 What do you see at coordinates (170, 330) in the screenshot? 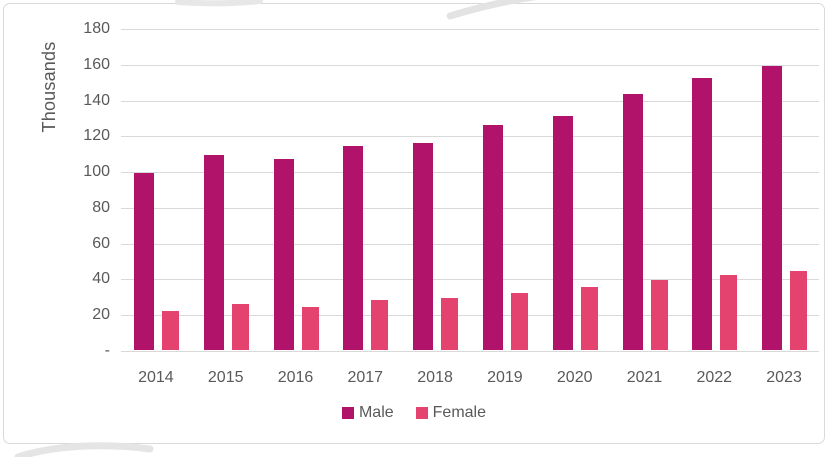
I see `bar-female-2014` at bounding box center [170, 330].